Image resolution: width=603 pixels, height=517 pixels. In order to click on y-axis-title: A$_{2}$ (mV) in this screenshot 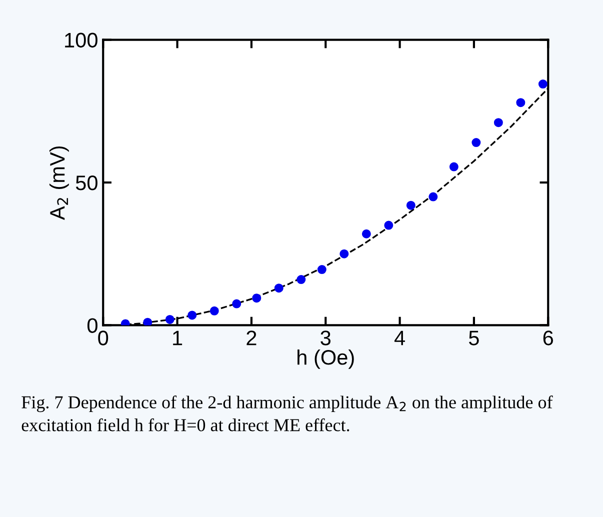, I will do `click(59, 183)`.